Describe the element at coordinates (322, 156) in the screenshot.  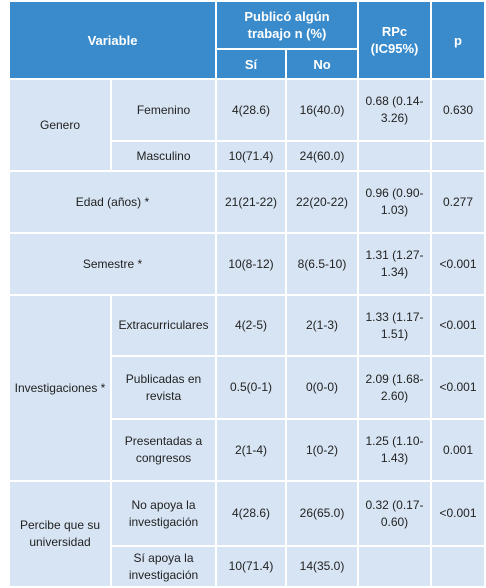
I see `no-cell: 24(60.0)` at that location.